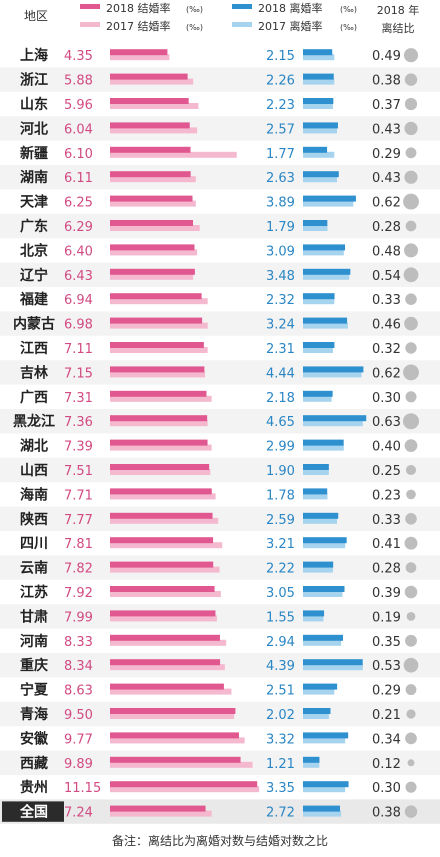  Describe the element at coordinates (34, 544) in the screenshot. I see `region-label: 四川` at that location.